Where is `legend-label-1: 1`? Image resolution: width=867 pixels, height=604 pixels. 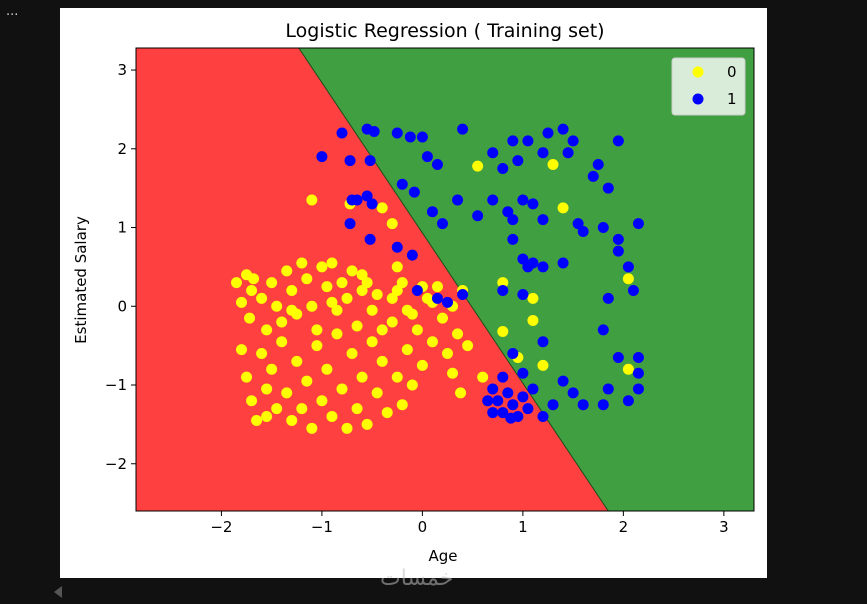
legend-label-1: 1 is located at coordinates (732, 99).